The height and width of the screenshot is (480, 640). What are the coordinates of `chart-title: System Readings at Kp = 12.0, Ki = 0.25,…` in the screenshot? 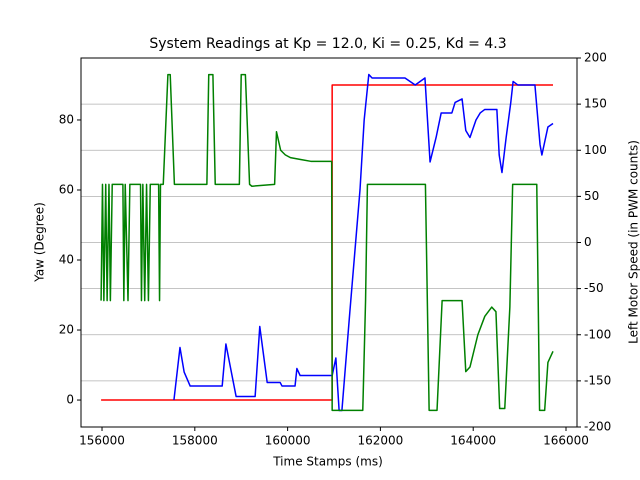 It's located at (327, 44).